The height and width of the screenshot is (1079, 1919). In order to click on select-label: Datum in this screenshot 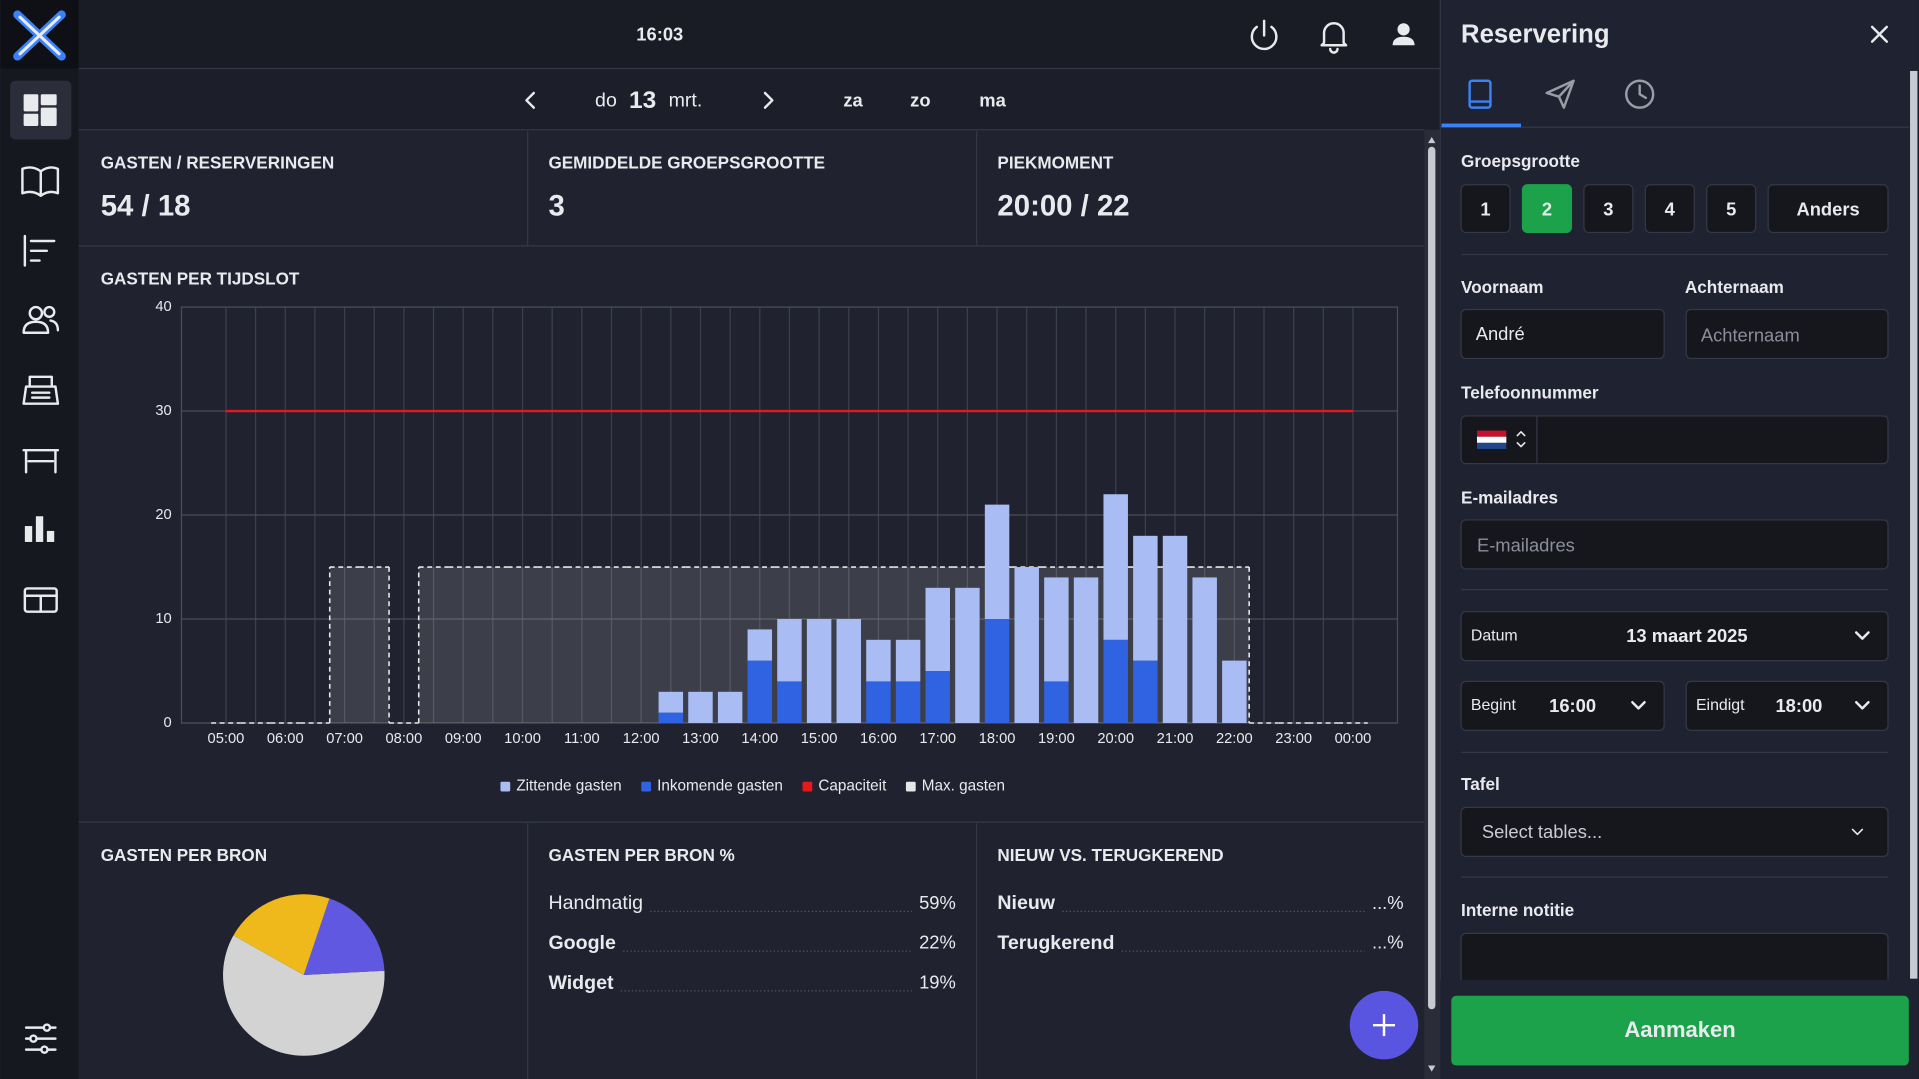, I will do `click(1494, 635)`.